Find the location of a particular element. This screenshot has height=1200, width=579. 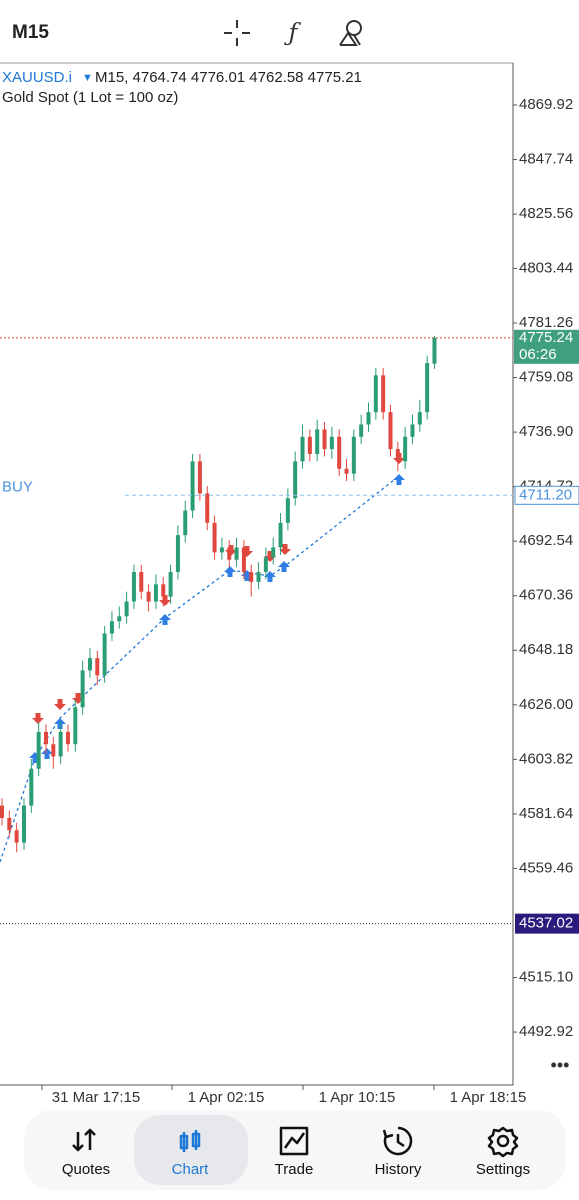

tab-label: Chart is located at coordinates (191, 1169).